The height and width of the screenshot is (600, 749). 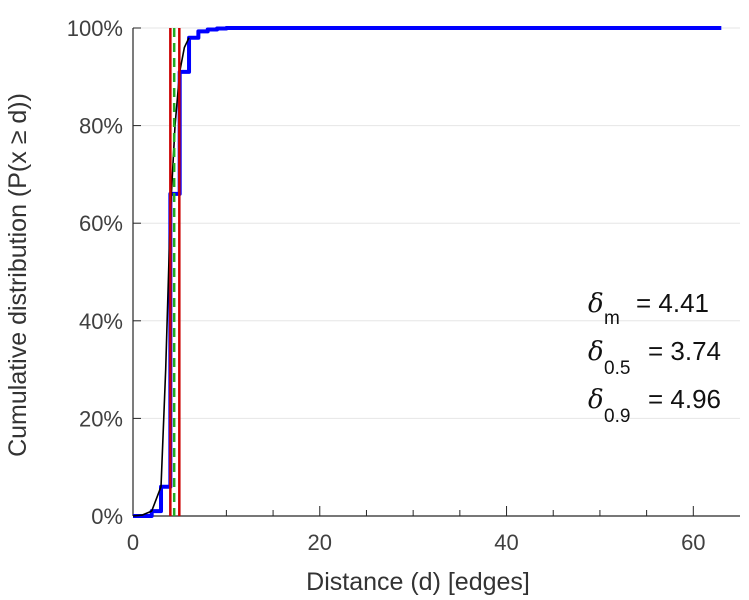 I want to click on y-tick-label: 40%, so click(x=101, y=321).